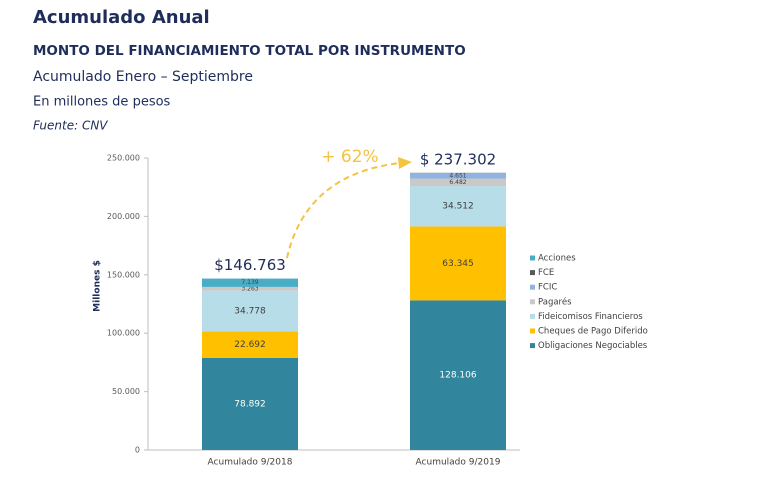  Describe the element at coordinates (102, 102) in the screenshot. I see `units: En millones de pesos` at that location.